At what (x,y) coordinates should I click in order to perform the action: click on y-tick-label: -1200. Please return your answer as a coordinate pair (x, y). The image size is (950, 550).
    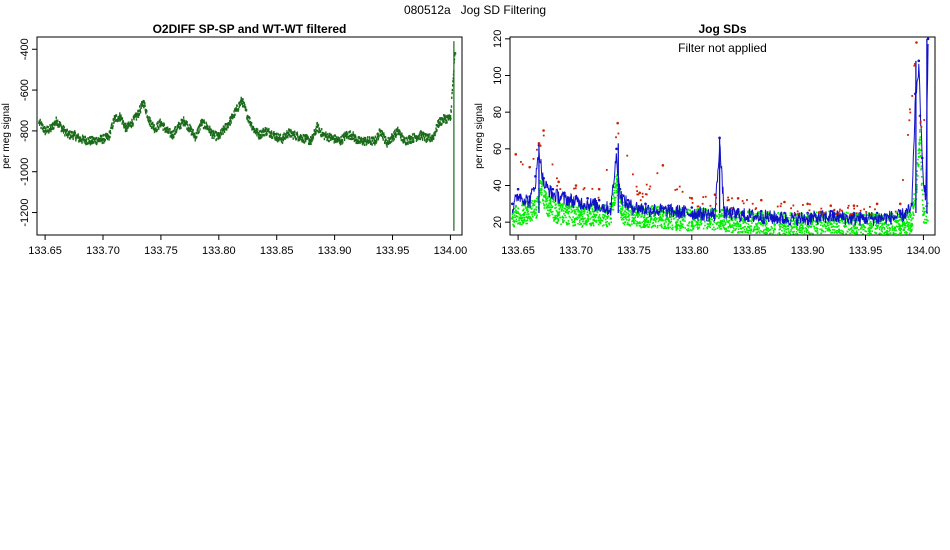
    Looking at the image, I should click on (25, 212).